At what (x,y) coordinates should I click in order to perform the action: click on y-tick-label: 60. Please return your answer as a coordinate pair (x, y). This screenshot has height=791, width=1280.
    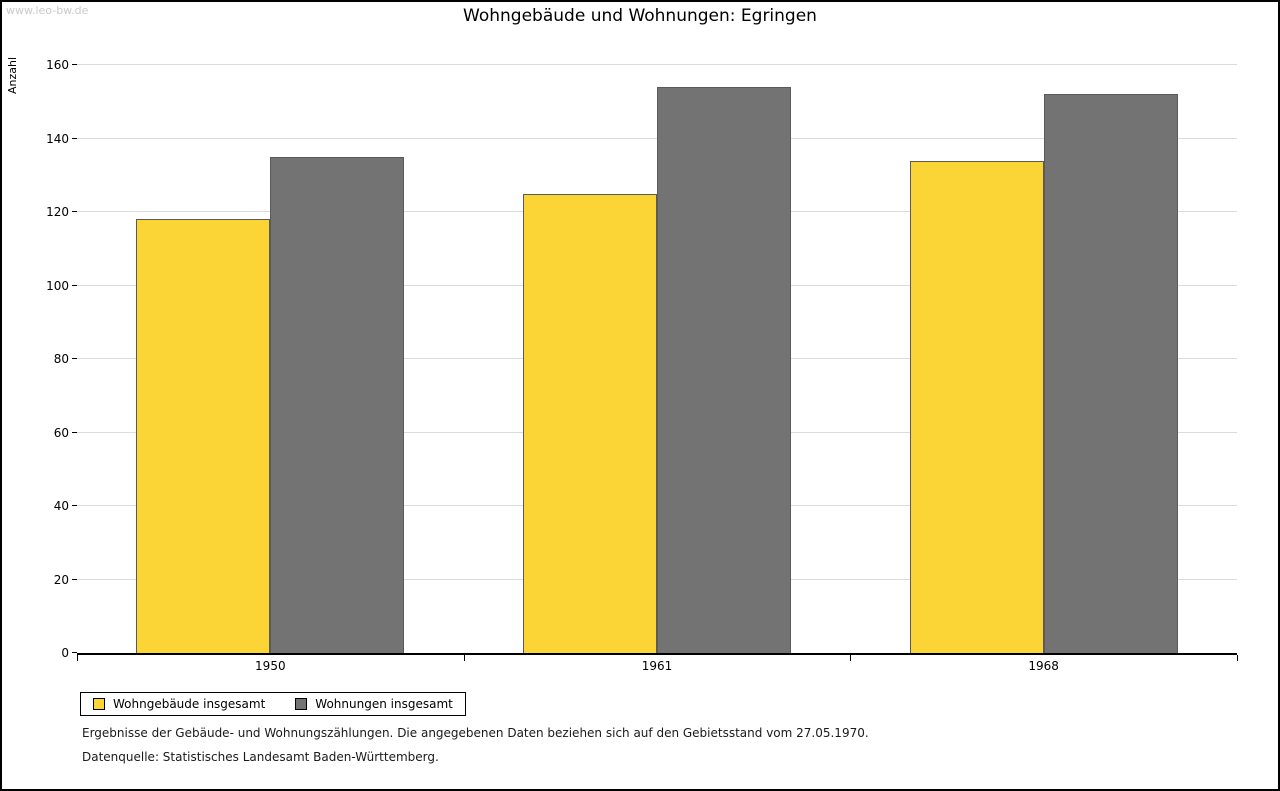
    Looking at the image, I should click on (61, 432).